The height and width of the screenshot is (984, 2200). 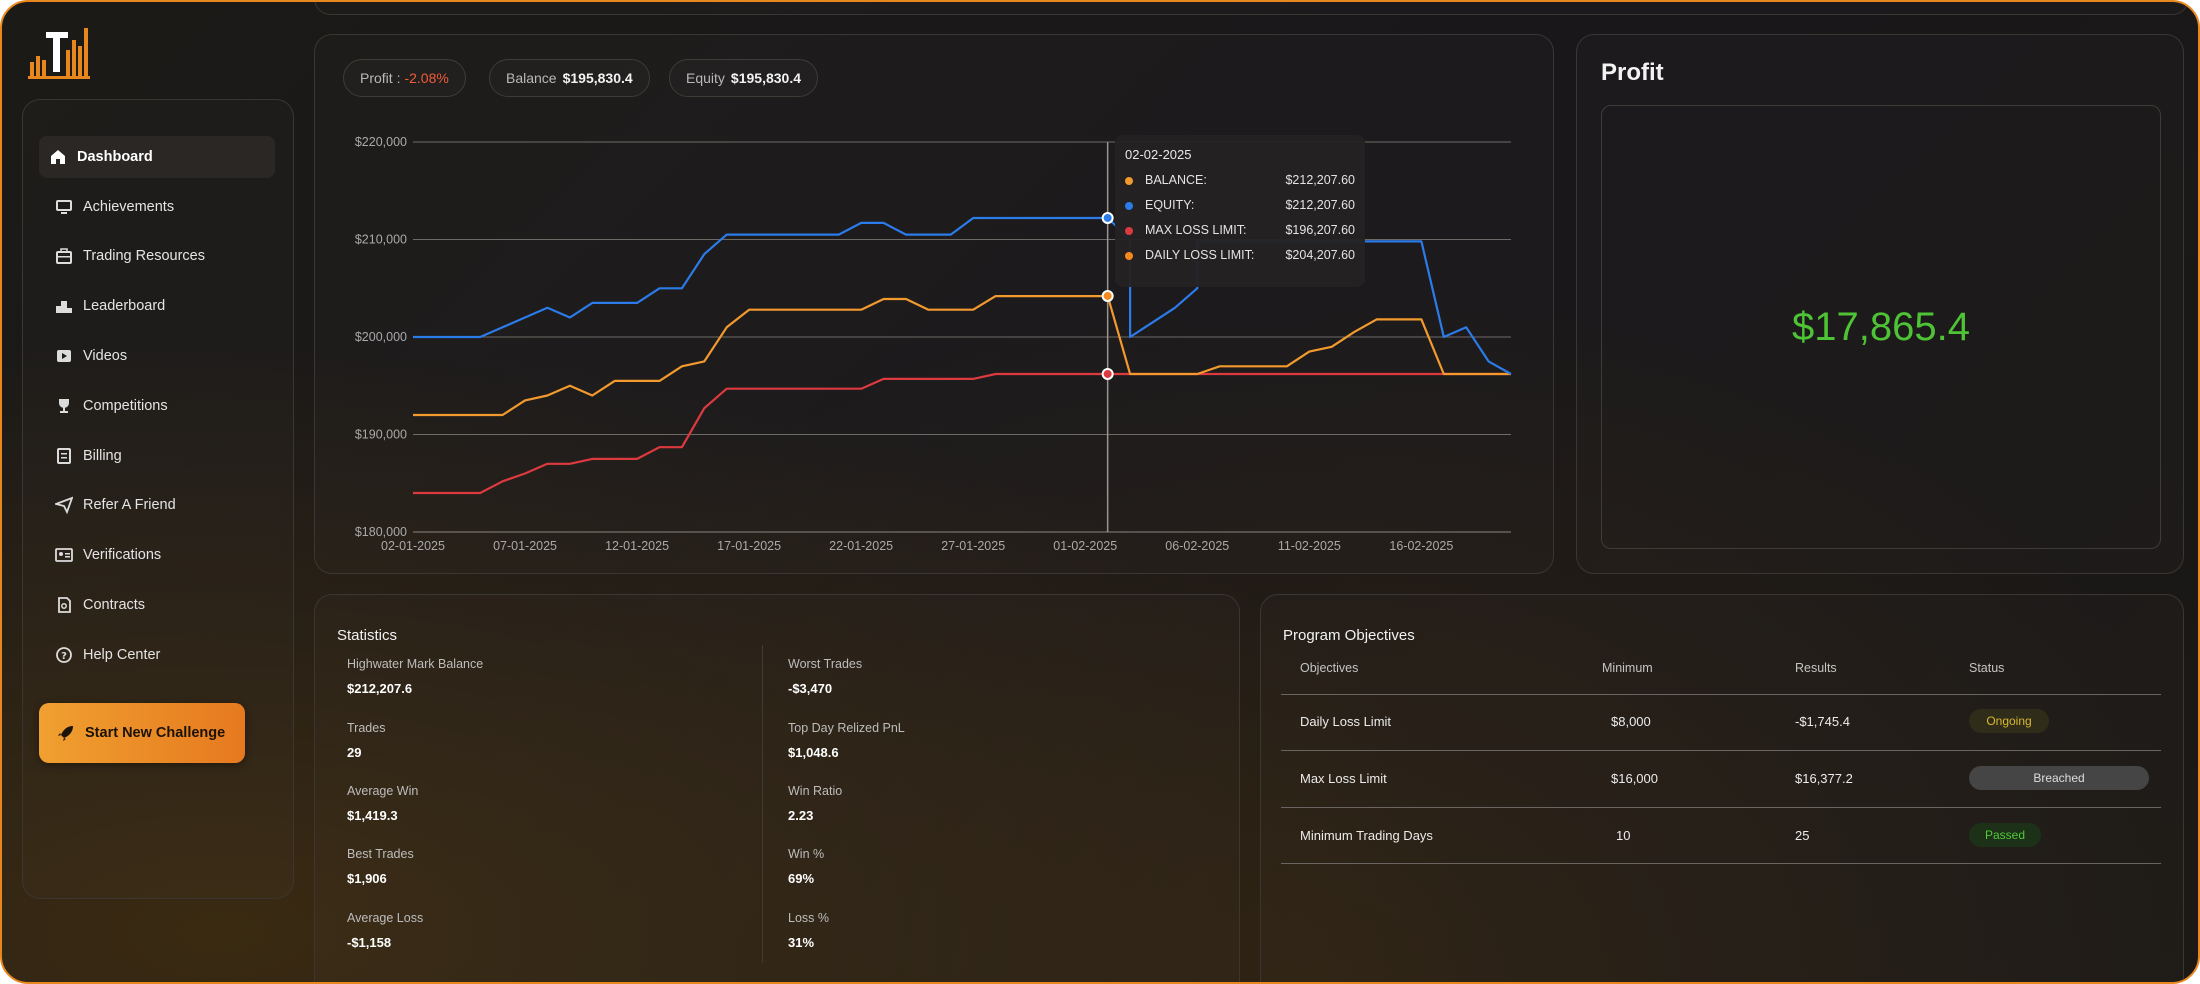 I want to click on start-new-challenge-button: Start New Challenge, so click(x=142, y=733).